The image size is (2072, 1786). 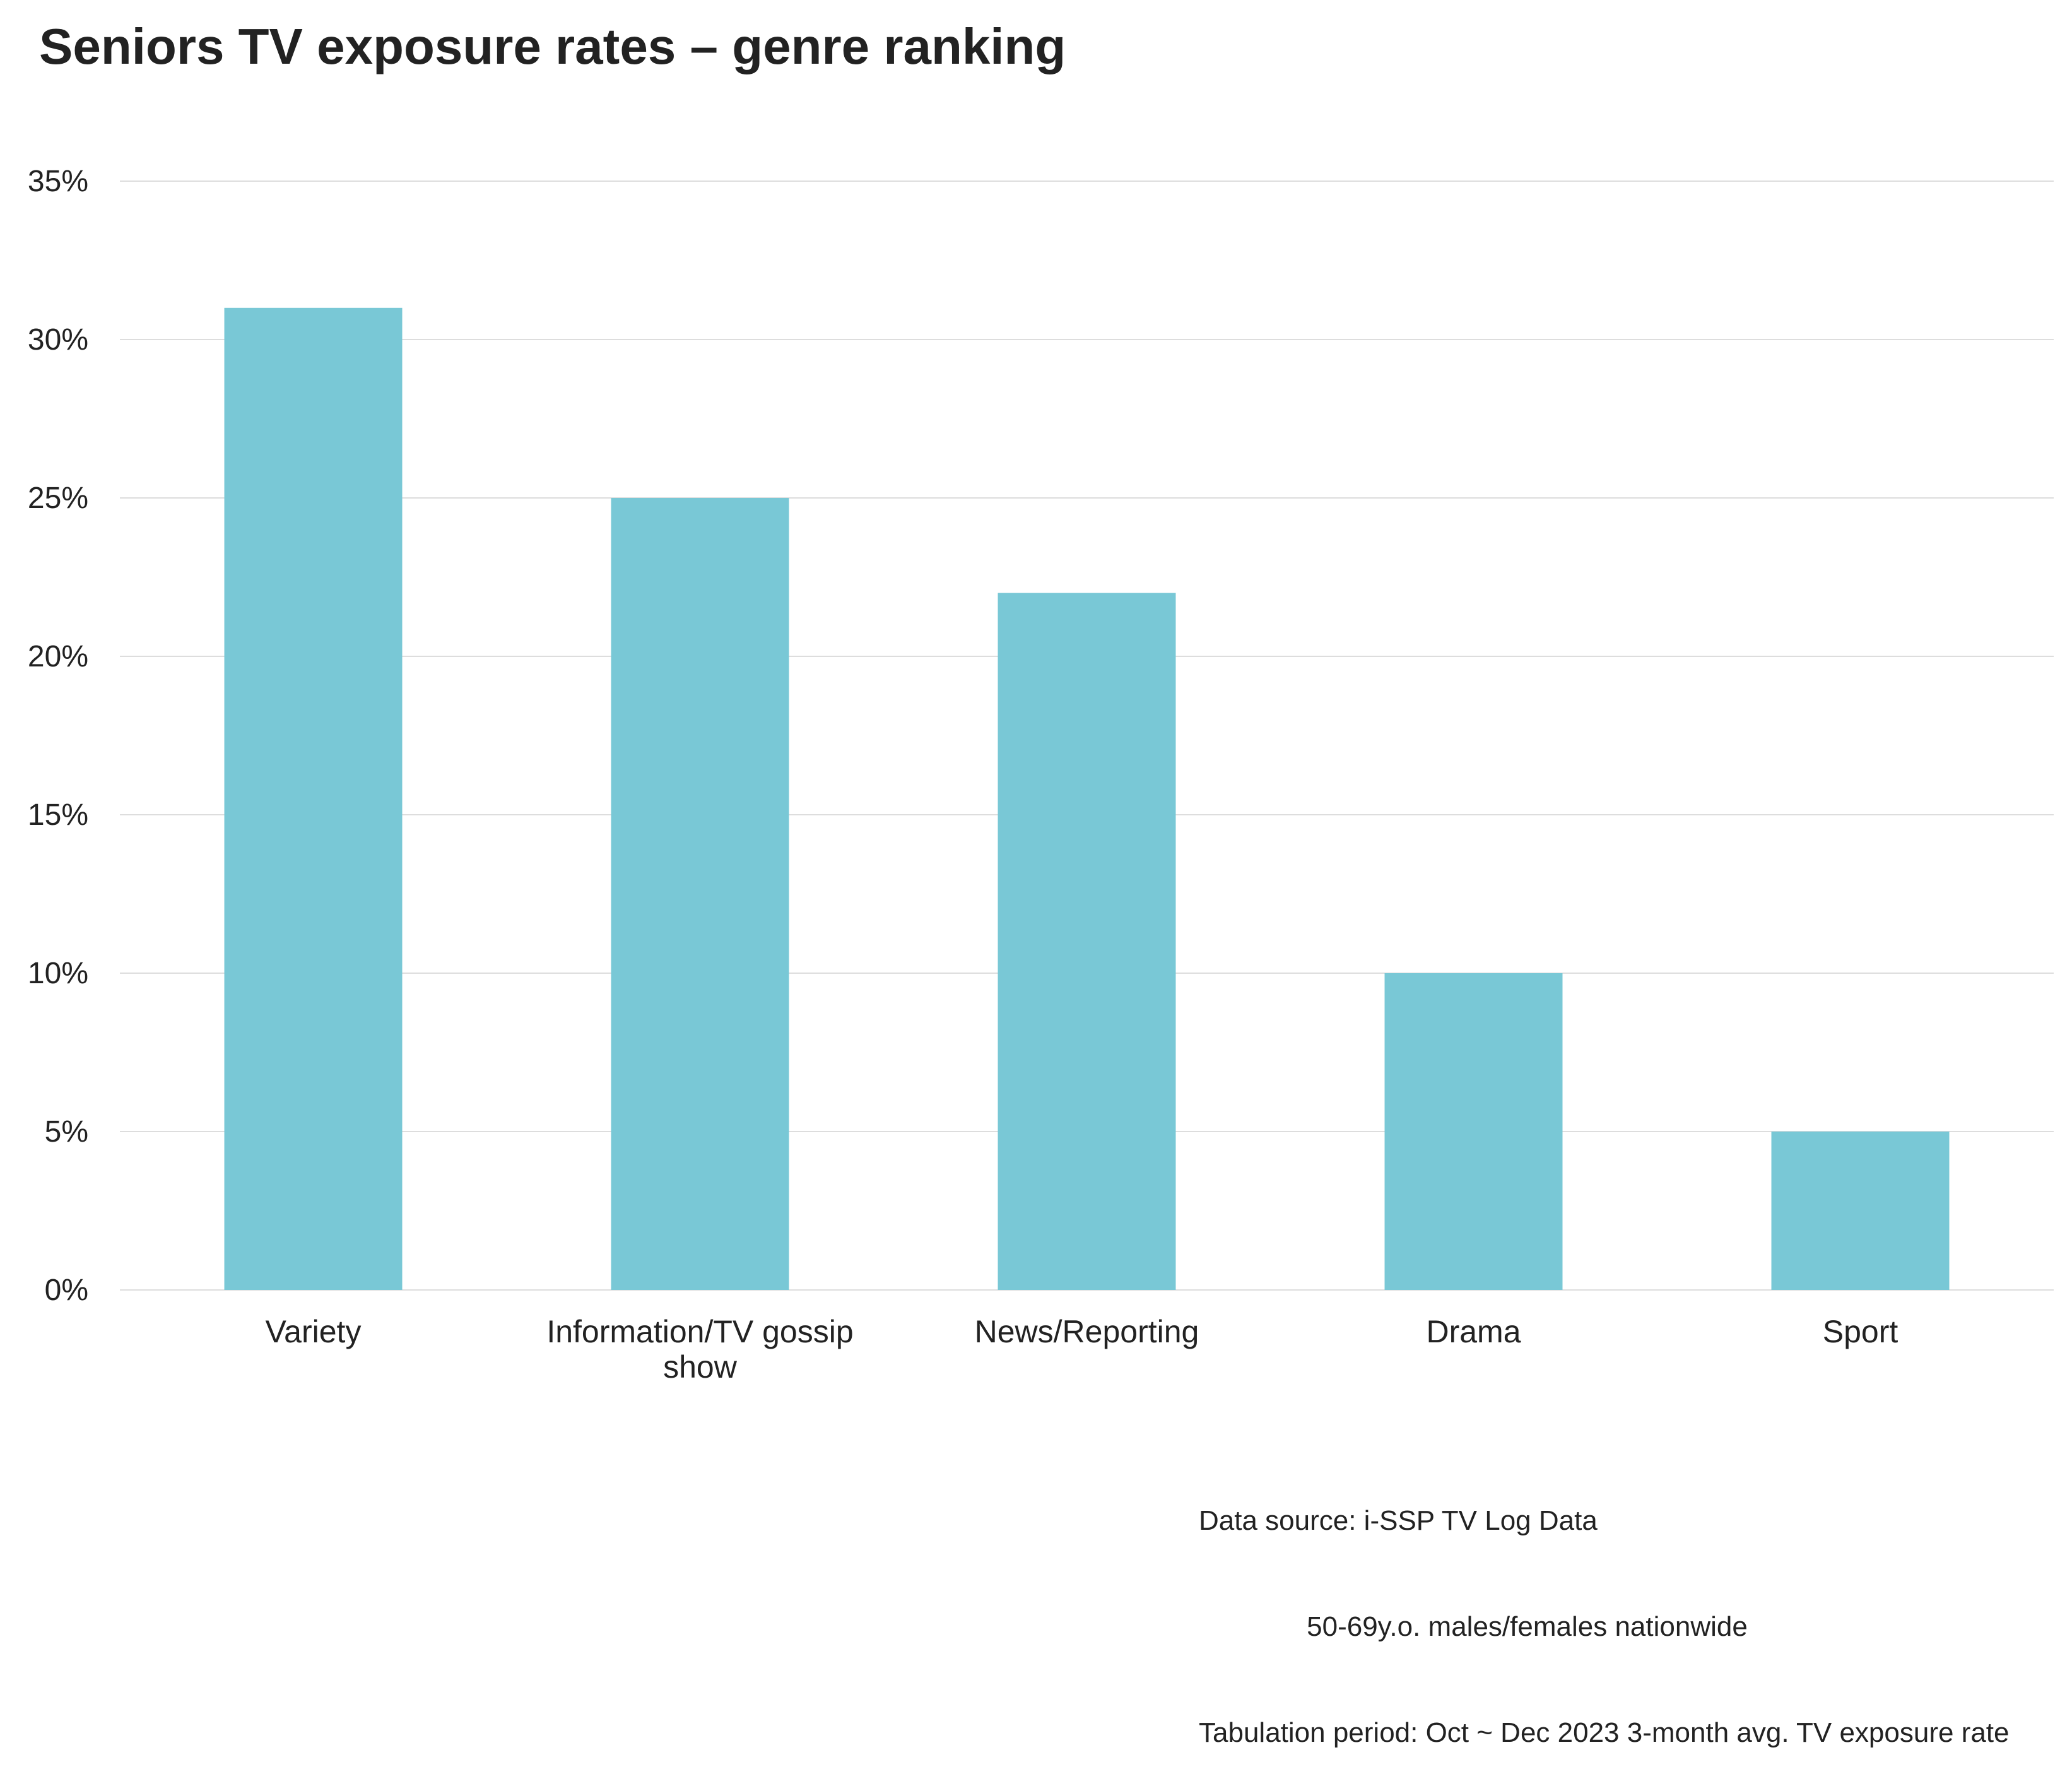 I want to click on y-tick-label: 0%, so click(x=66, y=1290).